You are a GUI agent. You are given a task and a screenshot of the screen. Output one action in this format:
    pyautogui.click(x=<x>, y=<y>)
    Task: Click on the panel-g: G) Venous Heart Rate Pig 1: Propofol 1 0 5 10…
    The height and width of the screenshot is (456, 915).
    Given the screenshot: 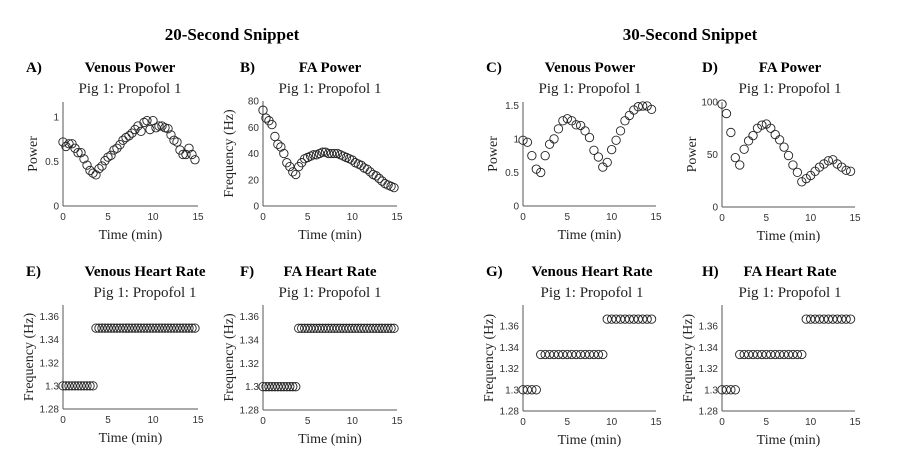 What is the action you would take?
    pyautogui.click(x=572, y=356)
    